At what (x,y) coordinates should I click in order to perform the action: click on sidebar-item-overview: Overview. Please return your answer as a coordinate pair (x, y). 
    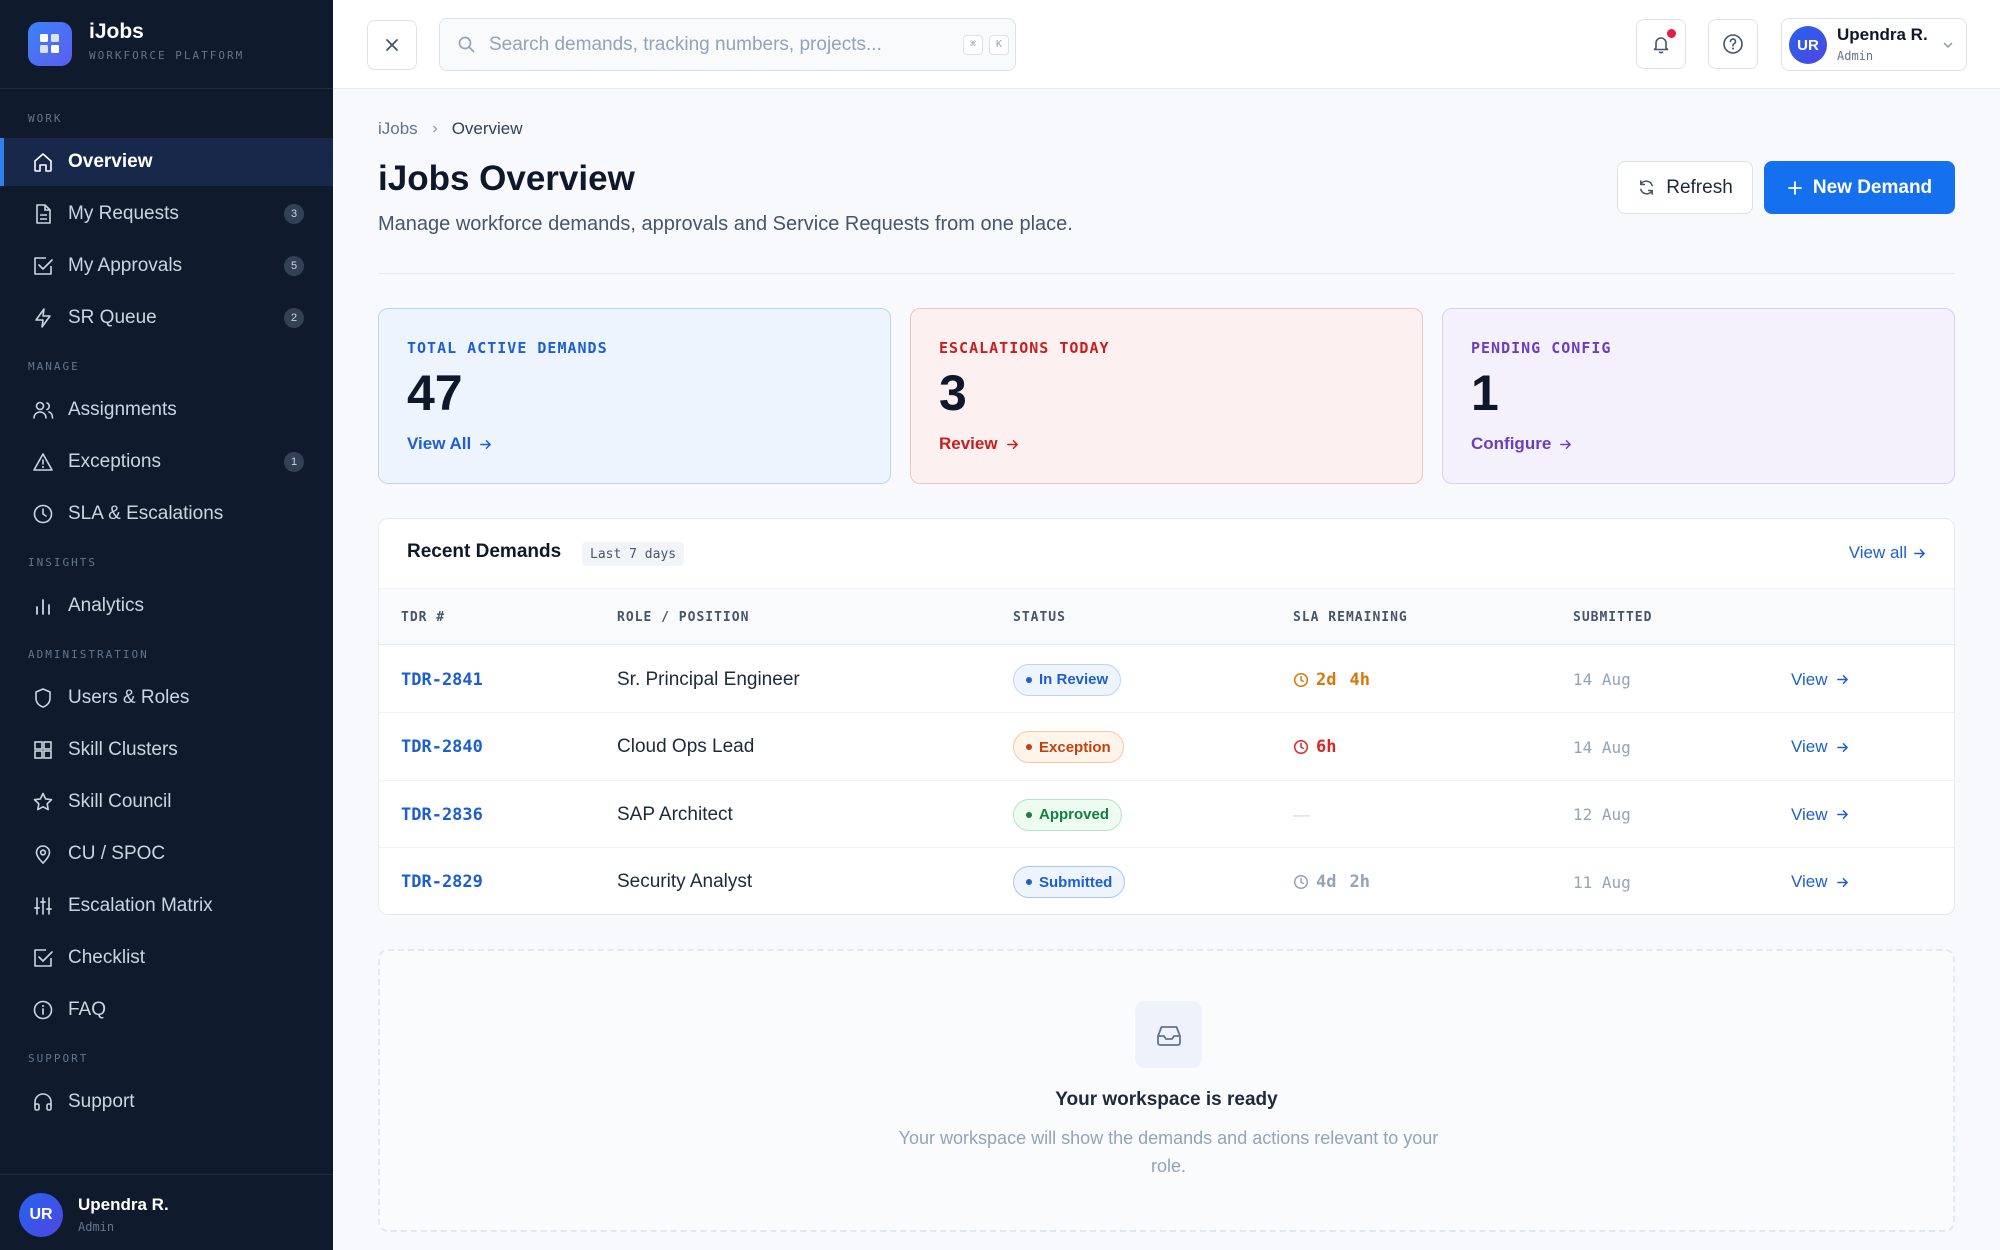
    Looking at the image, I should click on (166, 162).